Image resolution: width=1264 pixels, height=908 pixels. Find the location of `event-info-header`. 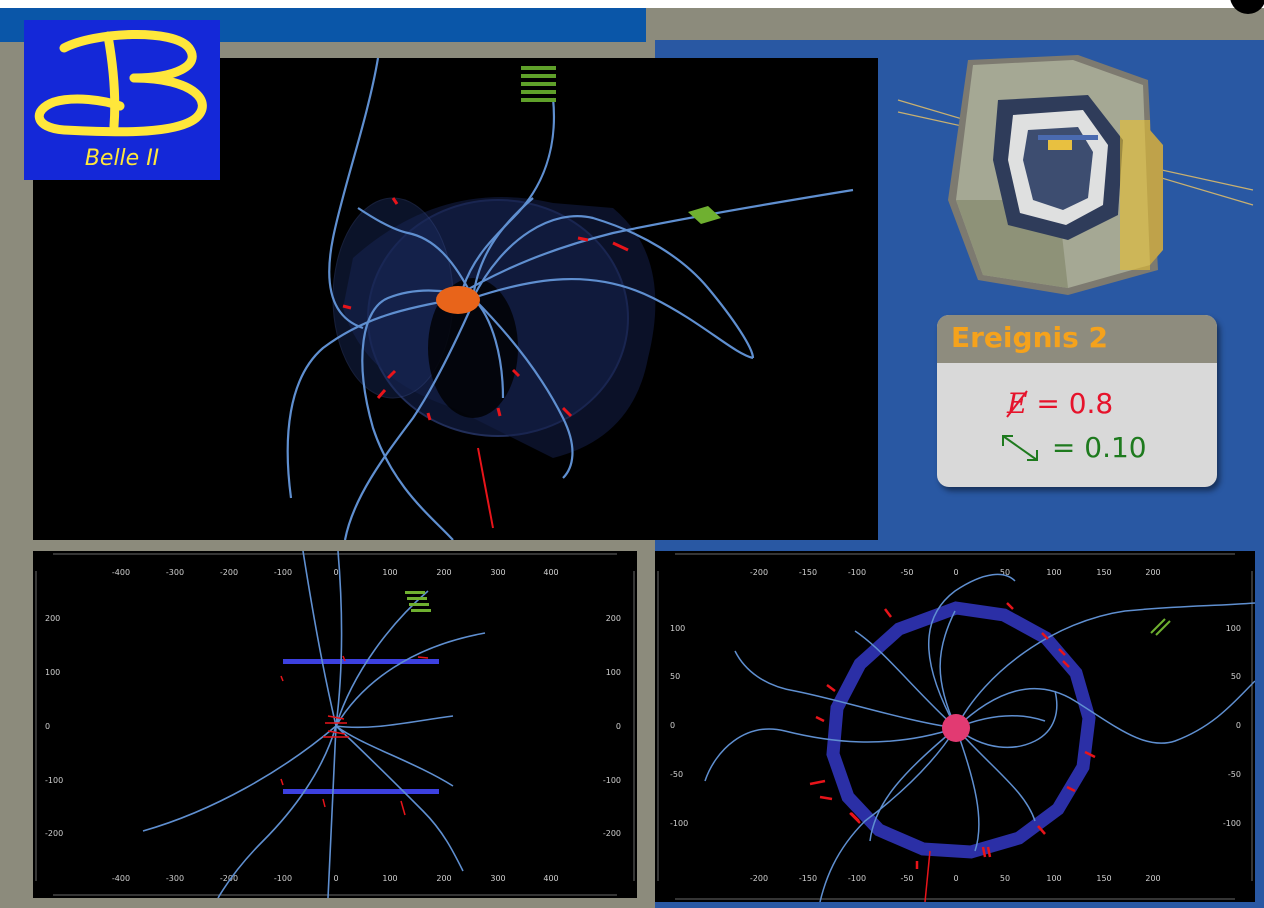

event-info-header is located at coordinates (1077, 339).